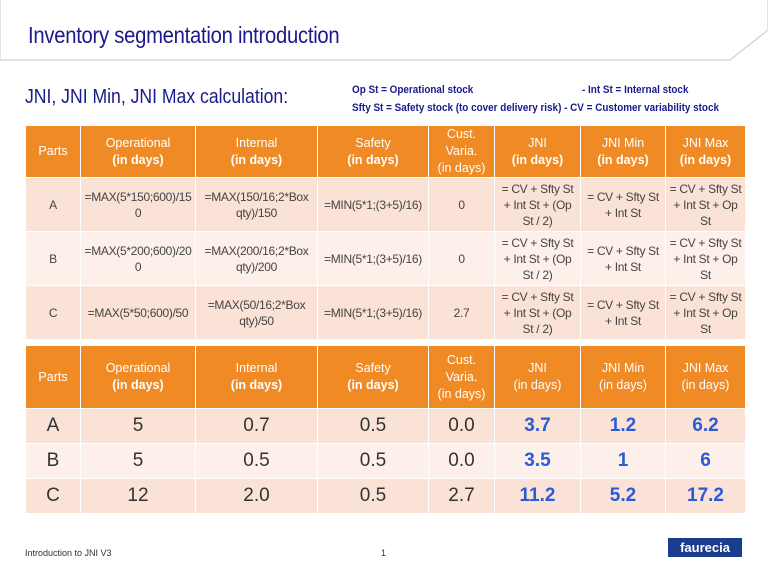 This screenshot has width=768, height=576. Describe the element at coordinates (537, 142) in the screenshot. I see `header-label: JNI` at that location.